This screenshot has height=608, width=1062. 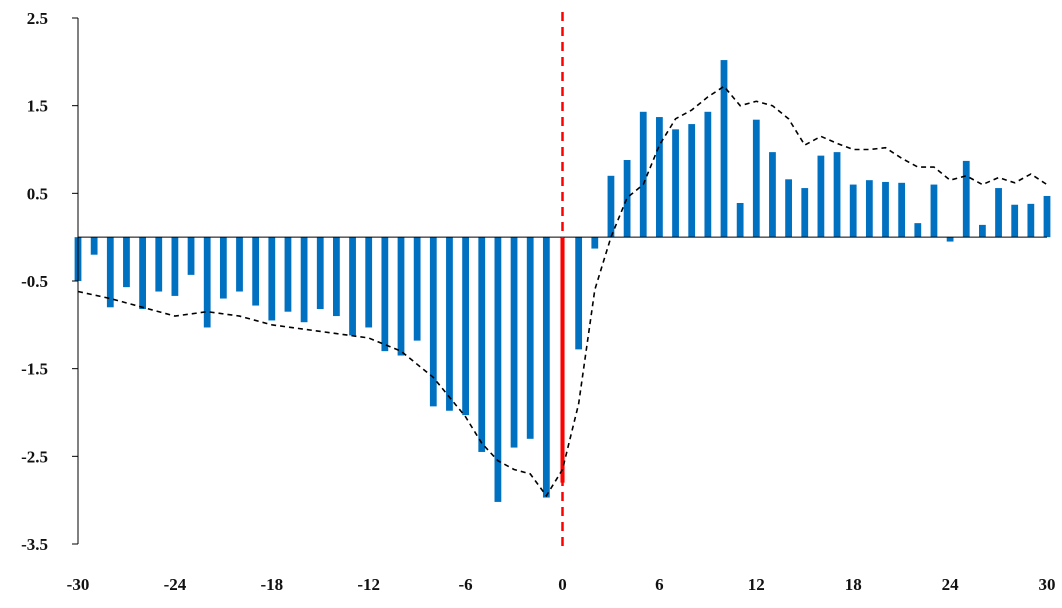 I want to click on bar-day--10, so click(x=401, y=296).